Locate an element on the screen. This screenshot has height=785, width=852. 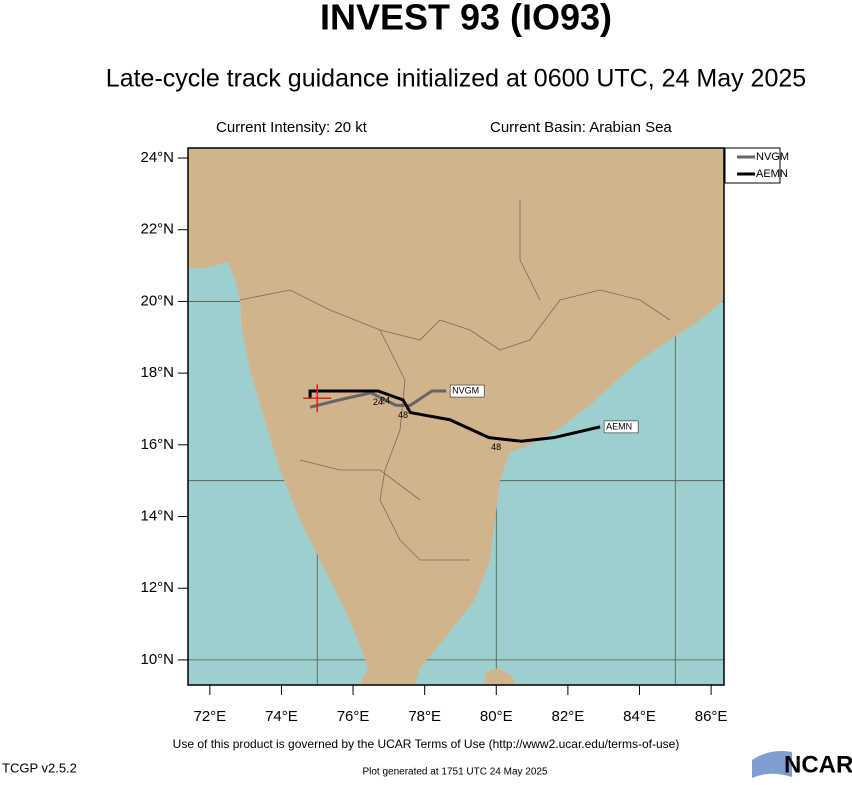
y-tick-label: 18°N is located at coordinates (157, 372).